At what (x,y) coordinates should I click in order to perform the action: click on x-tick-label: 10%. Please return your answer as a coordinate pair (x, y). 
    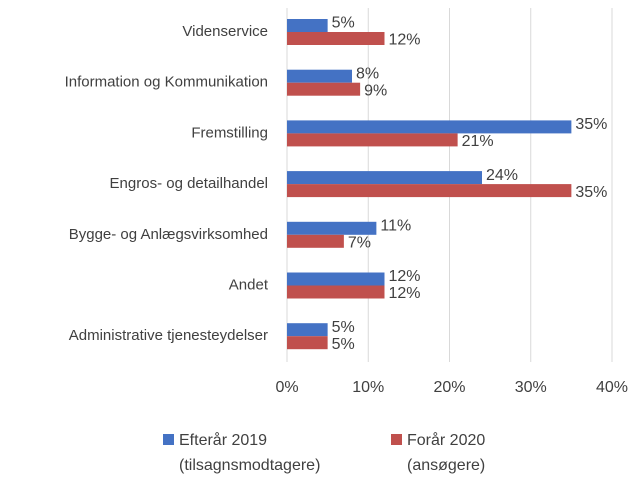
    Looking at the image, I should click on (368, 387).